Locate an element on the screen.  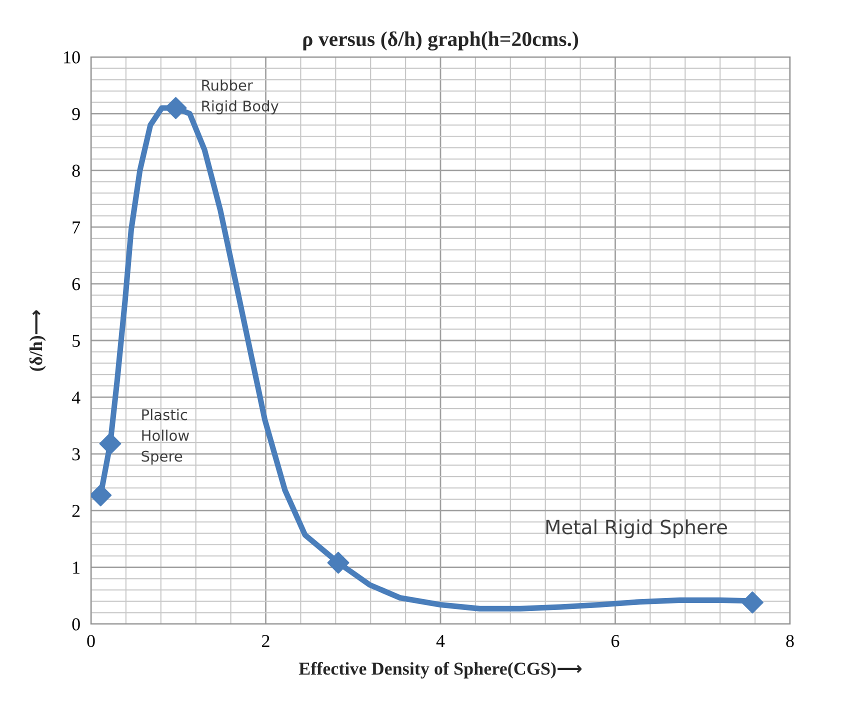
y-tick-label: 4 is located at coordinates (76, 398).